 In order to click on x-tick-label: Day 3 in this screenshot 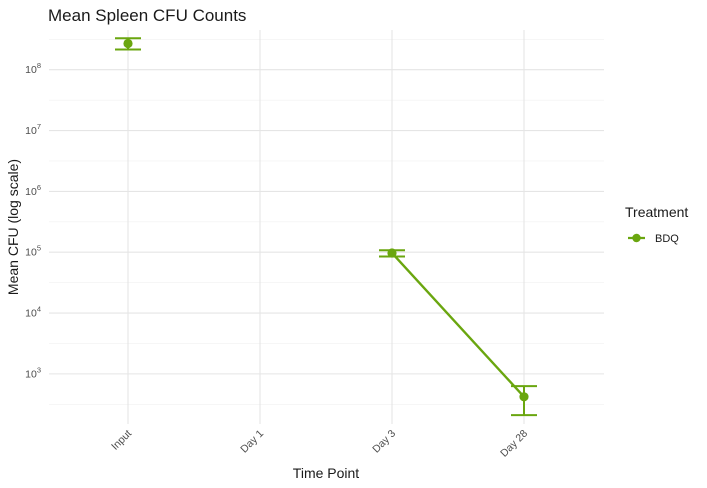, I will do `click(384, 442)`.